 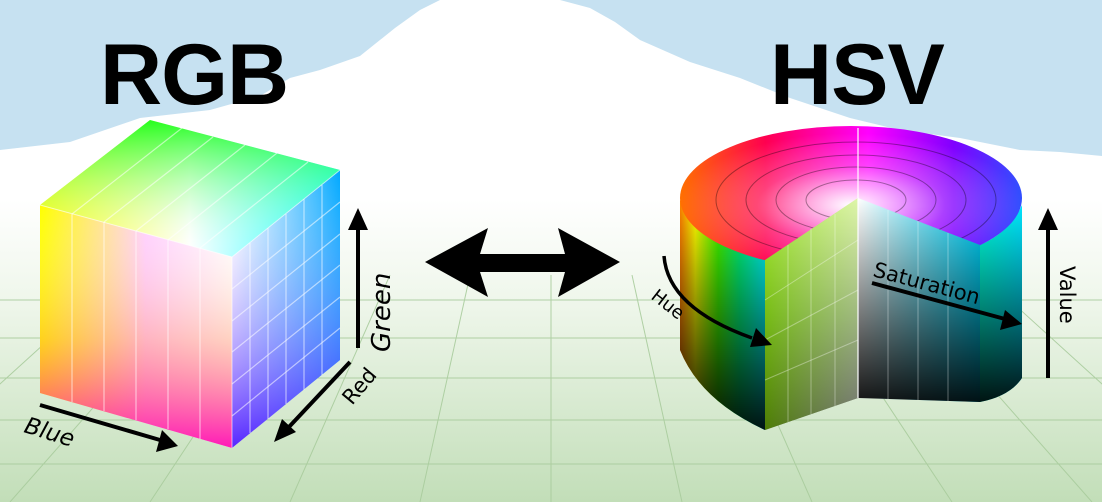 I want to click on value-axis-label: Value, so click(x=1067, y=295).